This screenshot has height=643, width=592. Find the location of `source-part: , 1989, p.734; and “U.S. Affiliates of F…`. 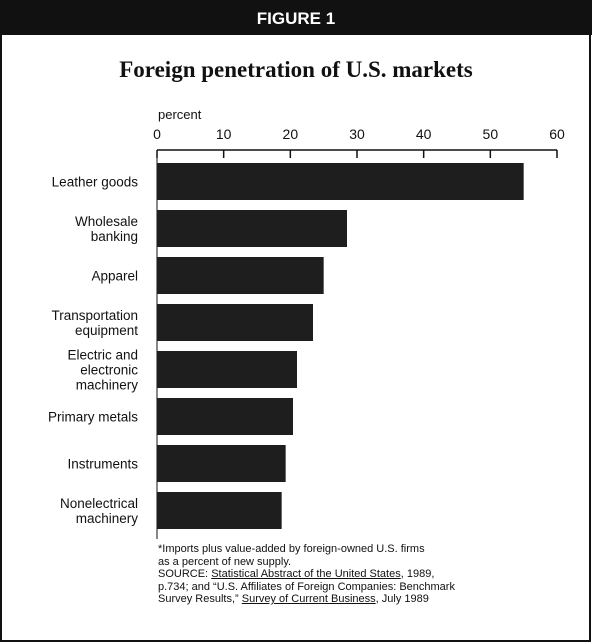

source-part: , 1989, p.734; and “U.S. Affiliates of F… is located at coordinates (306, 586).